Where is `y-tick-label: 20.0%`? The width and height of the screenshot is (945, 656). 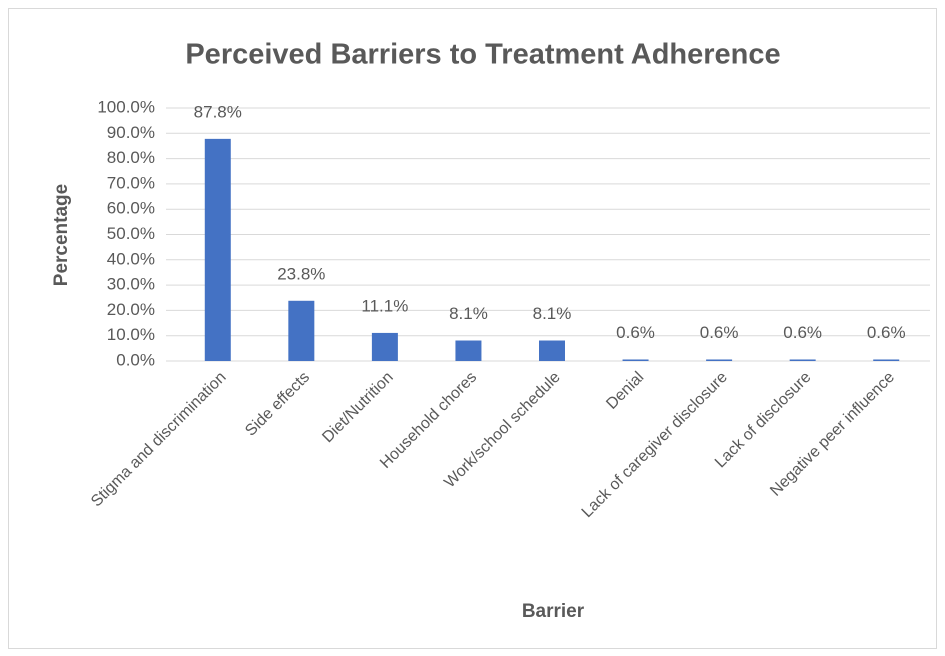 y-tick-label: 20.0% is located at coordinates (131, 309).